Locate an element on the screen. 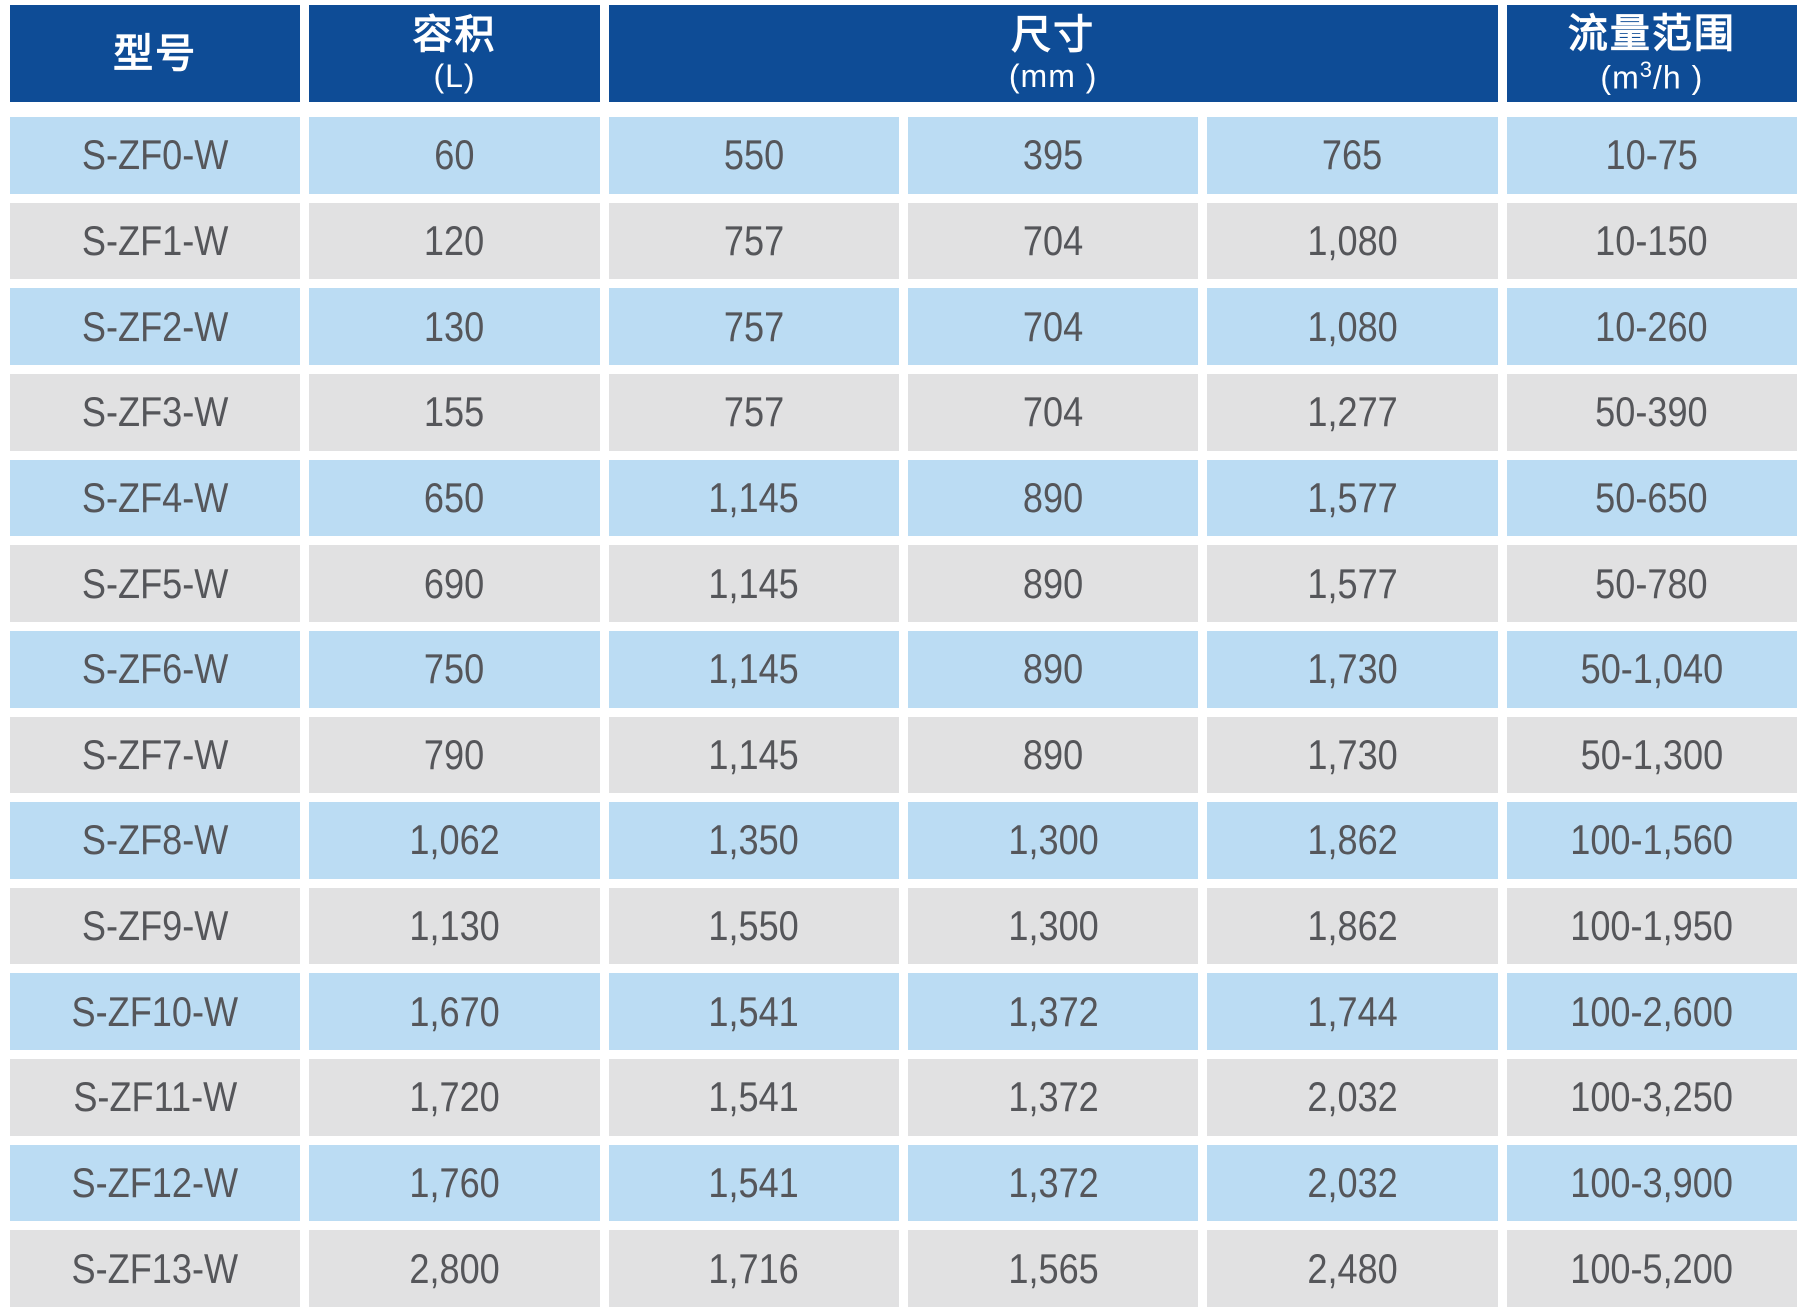 The height and width of the screenshot is (1314, 1807). cell-model: S-ZF4-W is located at coordinates (155, 498).